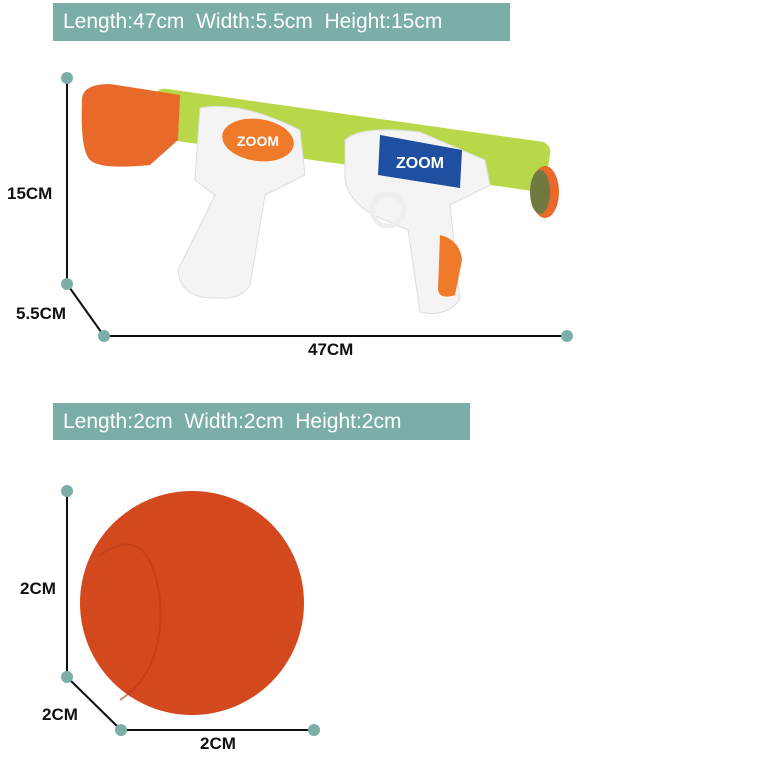 The width and height of the screenshot is (770, 772). I want to click on ball-dimension-dots, so click(190, 610).